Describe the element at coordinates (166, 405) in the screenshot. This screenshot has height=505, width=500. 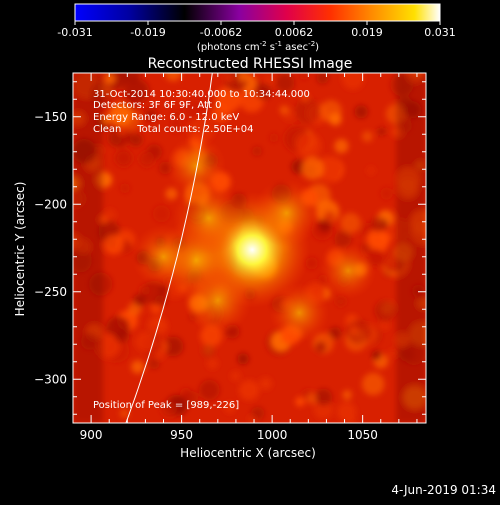
I see `annotation-peak-position: Position of Peak = [989,-226]` at that location.